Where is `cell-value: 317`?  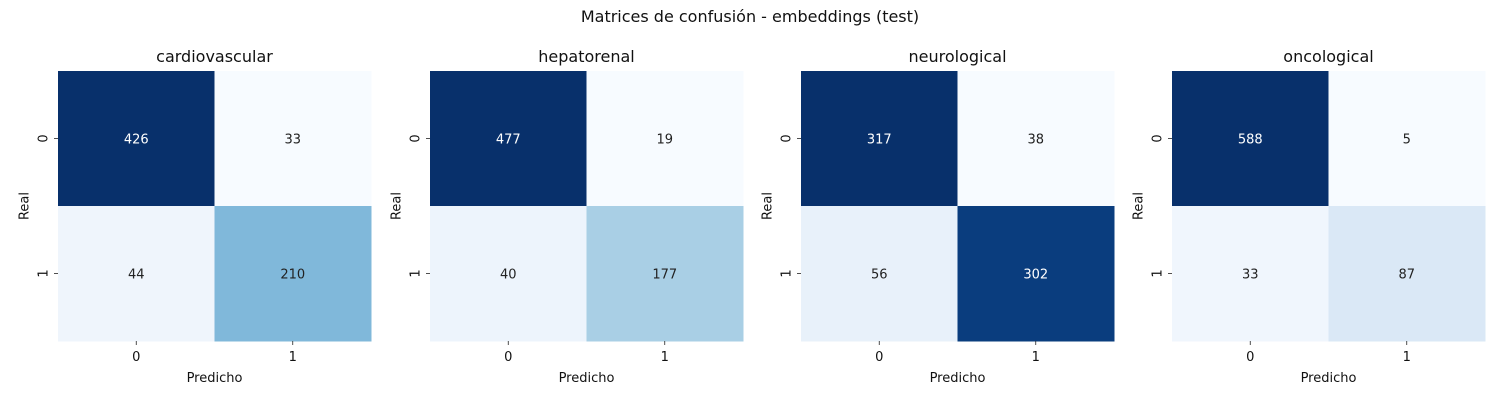 cell-value: 317 is located at coordinates (879, 140).